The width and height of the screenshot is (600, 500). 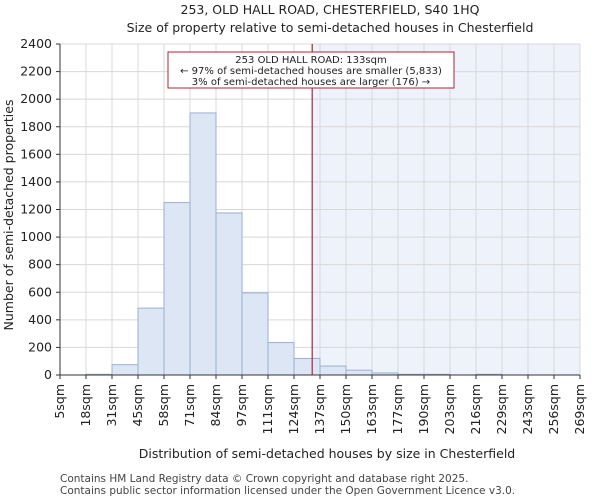 I want to click on y-tick-label: 600, so click(x=40, y=291).